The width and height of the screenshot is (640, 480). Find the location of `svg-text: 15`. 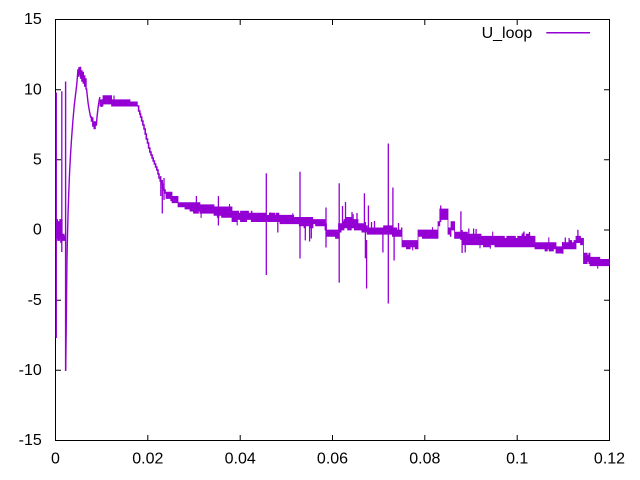

svg-text: 15 is located at coordinates (33, 19).